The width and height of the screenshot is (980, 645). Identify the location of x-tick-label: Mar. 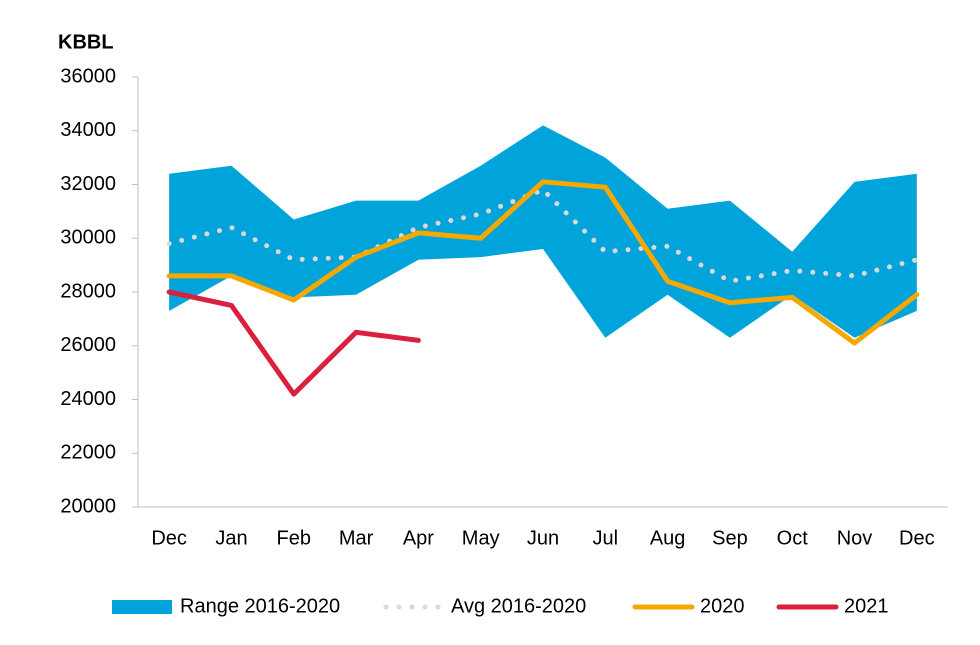
(356, 538).